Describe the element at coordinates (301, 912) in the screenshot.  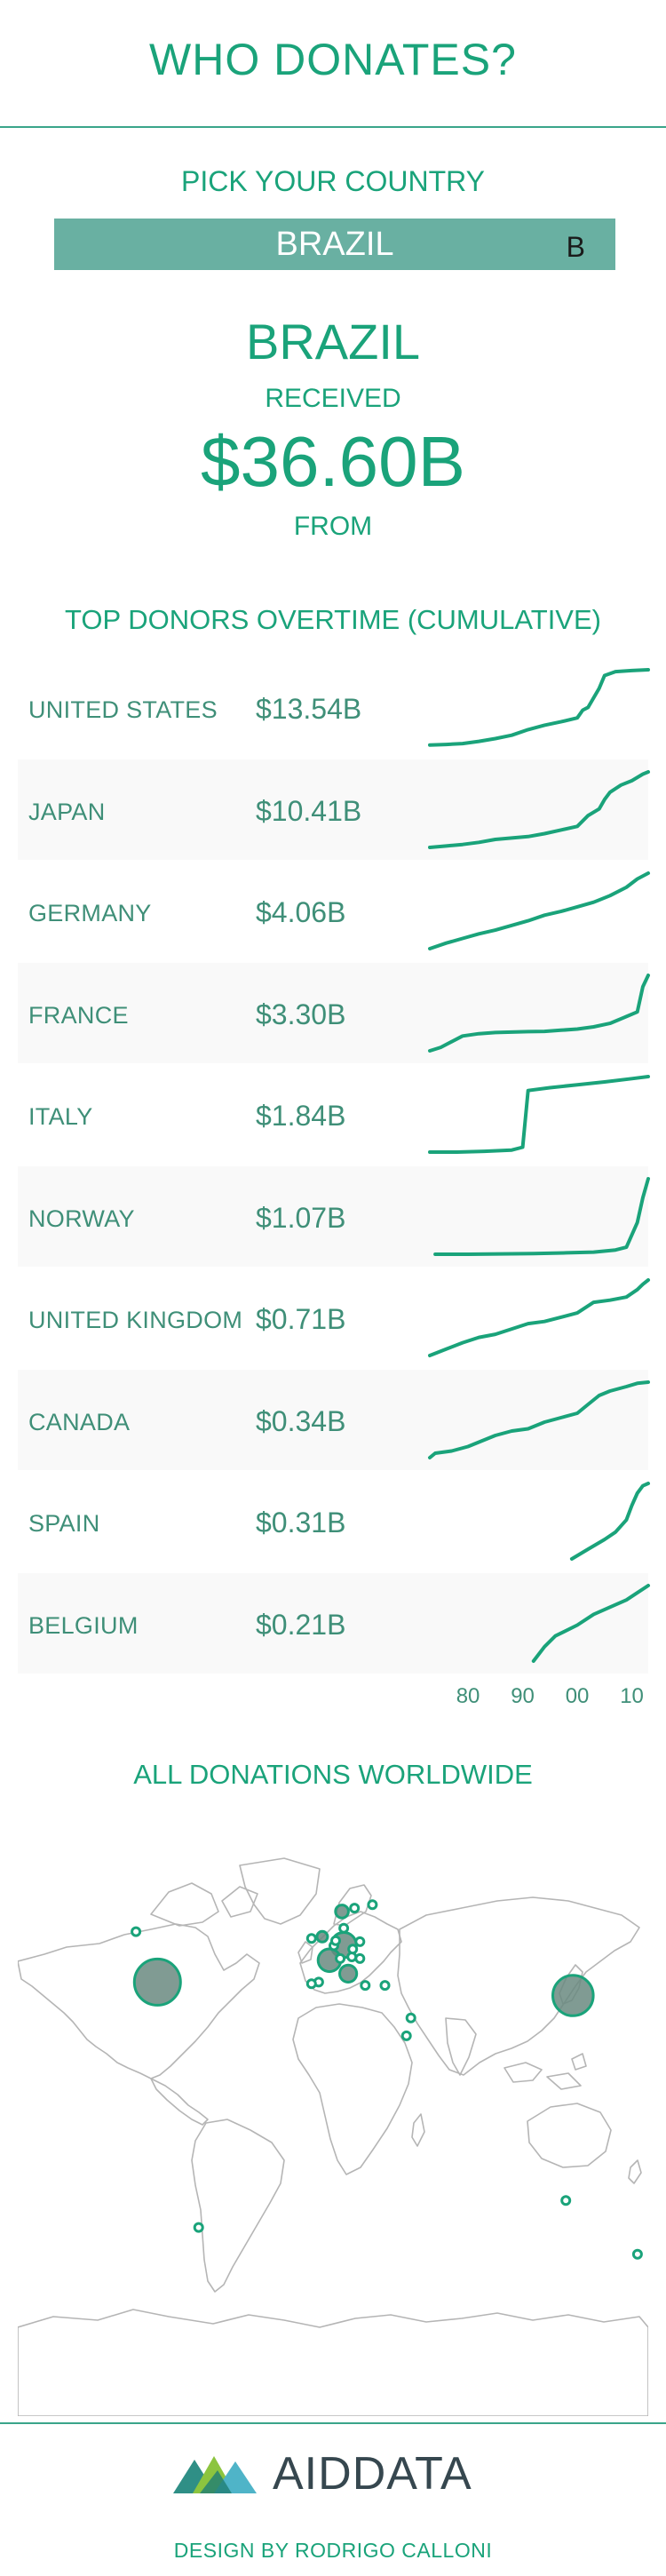
I see `donor-total: $4.06B` at that location.